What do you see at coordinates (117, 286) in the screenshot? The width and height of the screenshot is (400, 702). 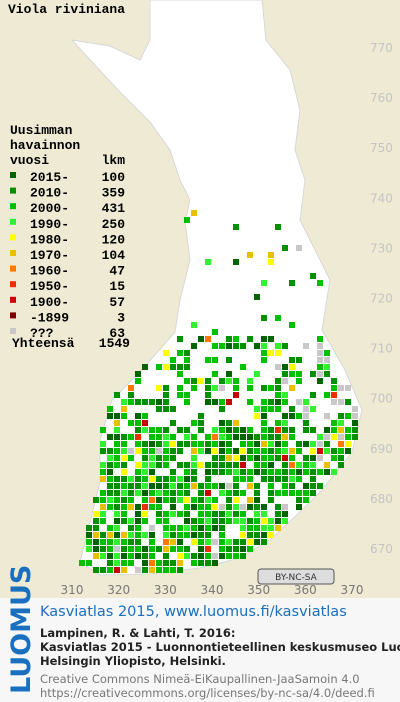 I see `legend-count: 15` at bounding box center [117, 286].